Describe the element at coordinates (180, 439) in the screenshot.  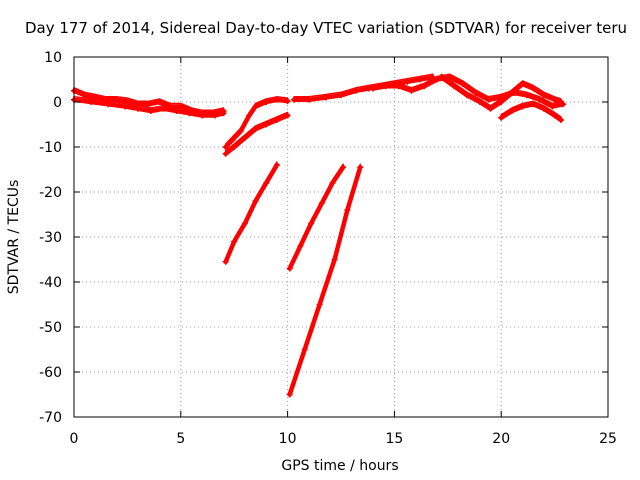
I see `x-tick-label: 5` at that location.